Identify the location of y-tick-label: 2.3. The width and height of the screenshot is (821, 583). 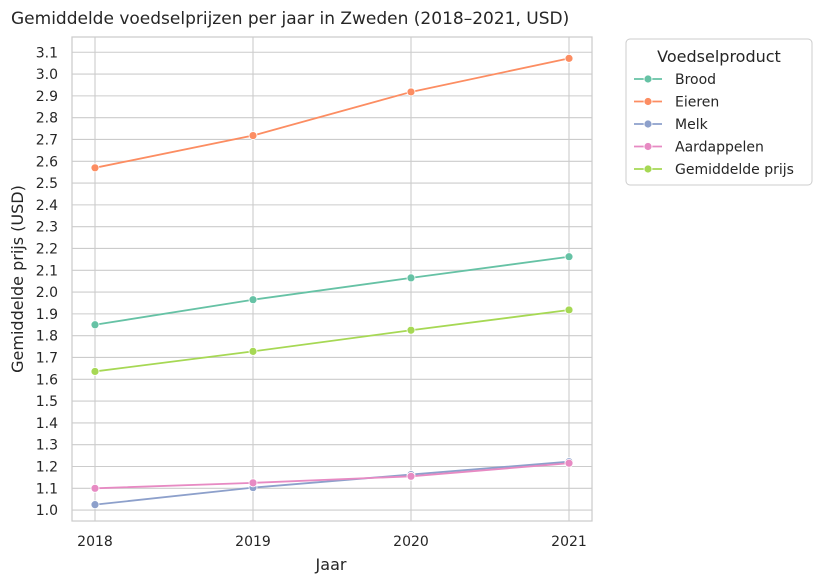
(47, 228).